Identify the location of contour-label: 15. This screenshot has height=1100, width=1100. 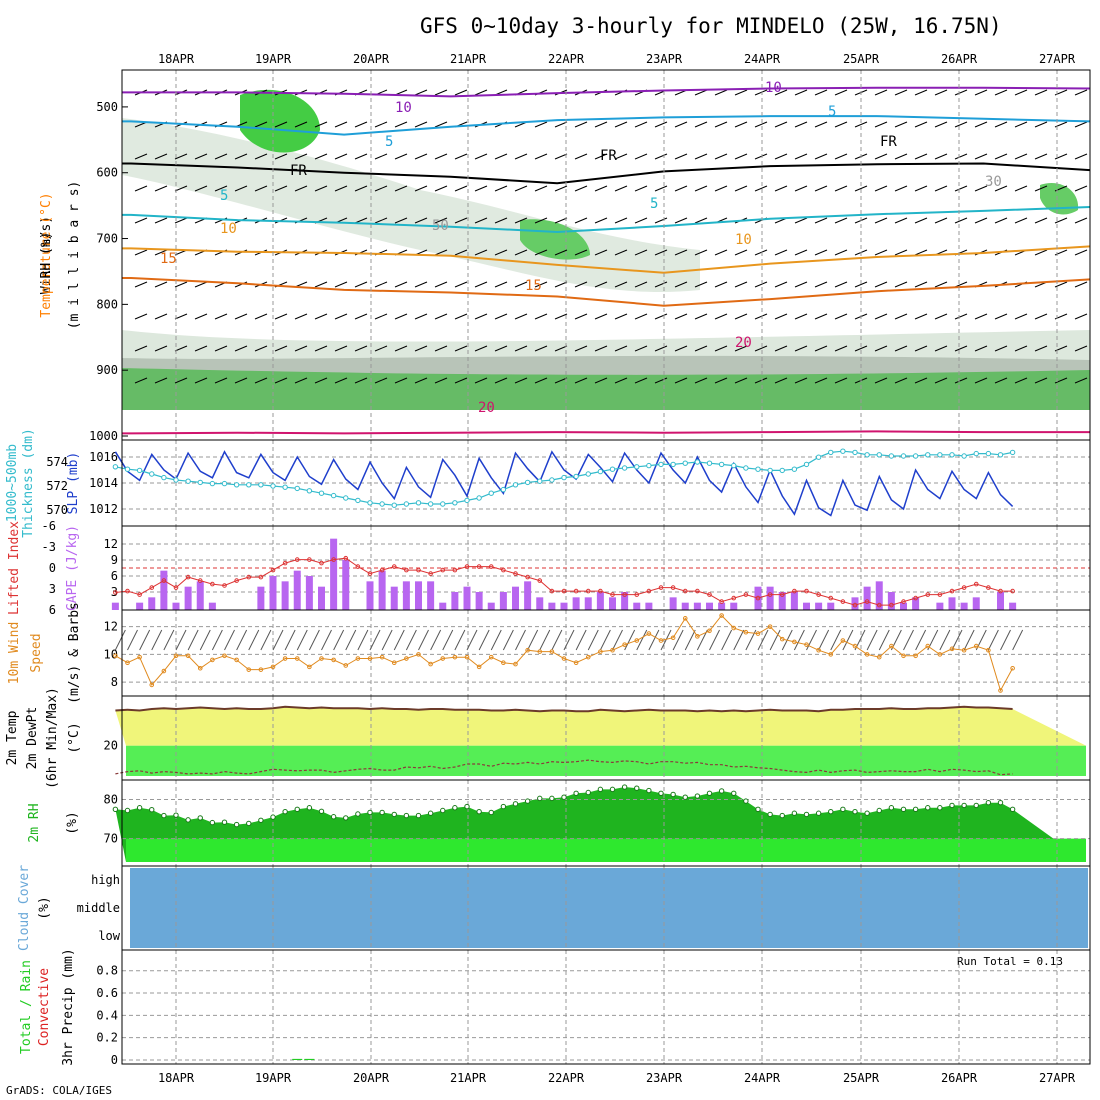
(533, 286).